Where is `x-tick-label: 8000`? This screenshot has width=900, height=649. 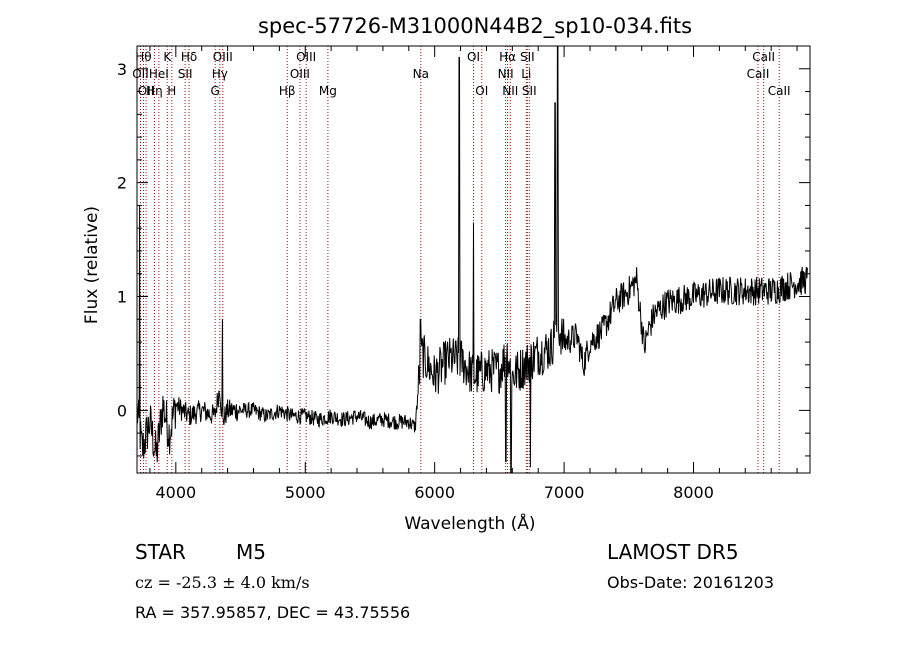
x-tick-label: 8000 is located at coordinates (693, 492).